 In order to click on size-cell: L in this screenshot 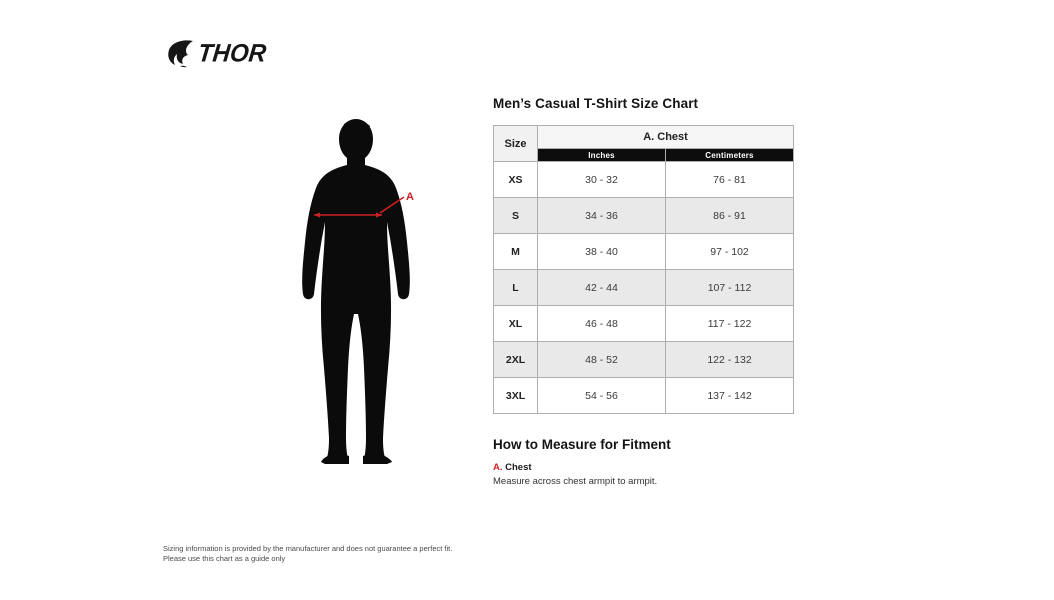, I will do `click(515, 287)`.